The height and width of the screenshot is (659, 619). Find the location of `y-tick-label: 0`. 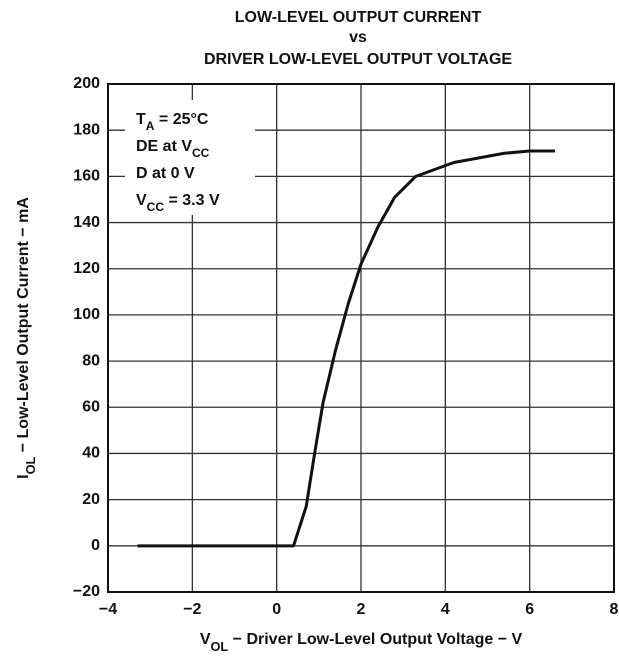

y-tick-label: 0 is located at coordinates (95, 545).